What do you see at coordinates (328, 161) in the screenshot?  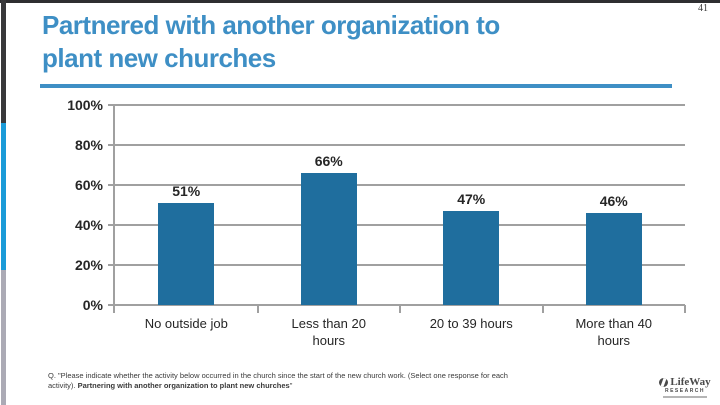 I see `bar-value-label: 66%` at bounding box center [328, 161].